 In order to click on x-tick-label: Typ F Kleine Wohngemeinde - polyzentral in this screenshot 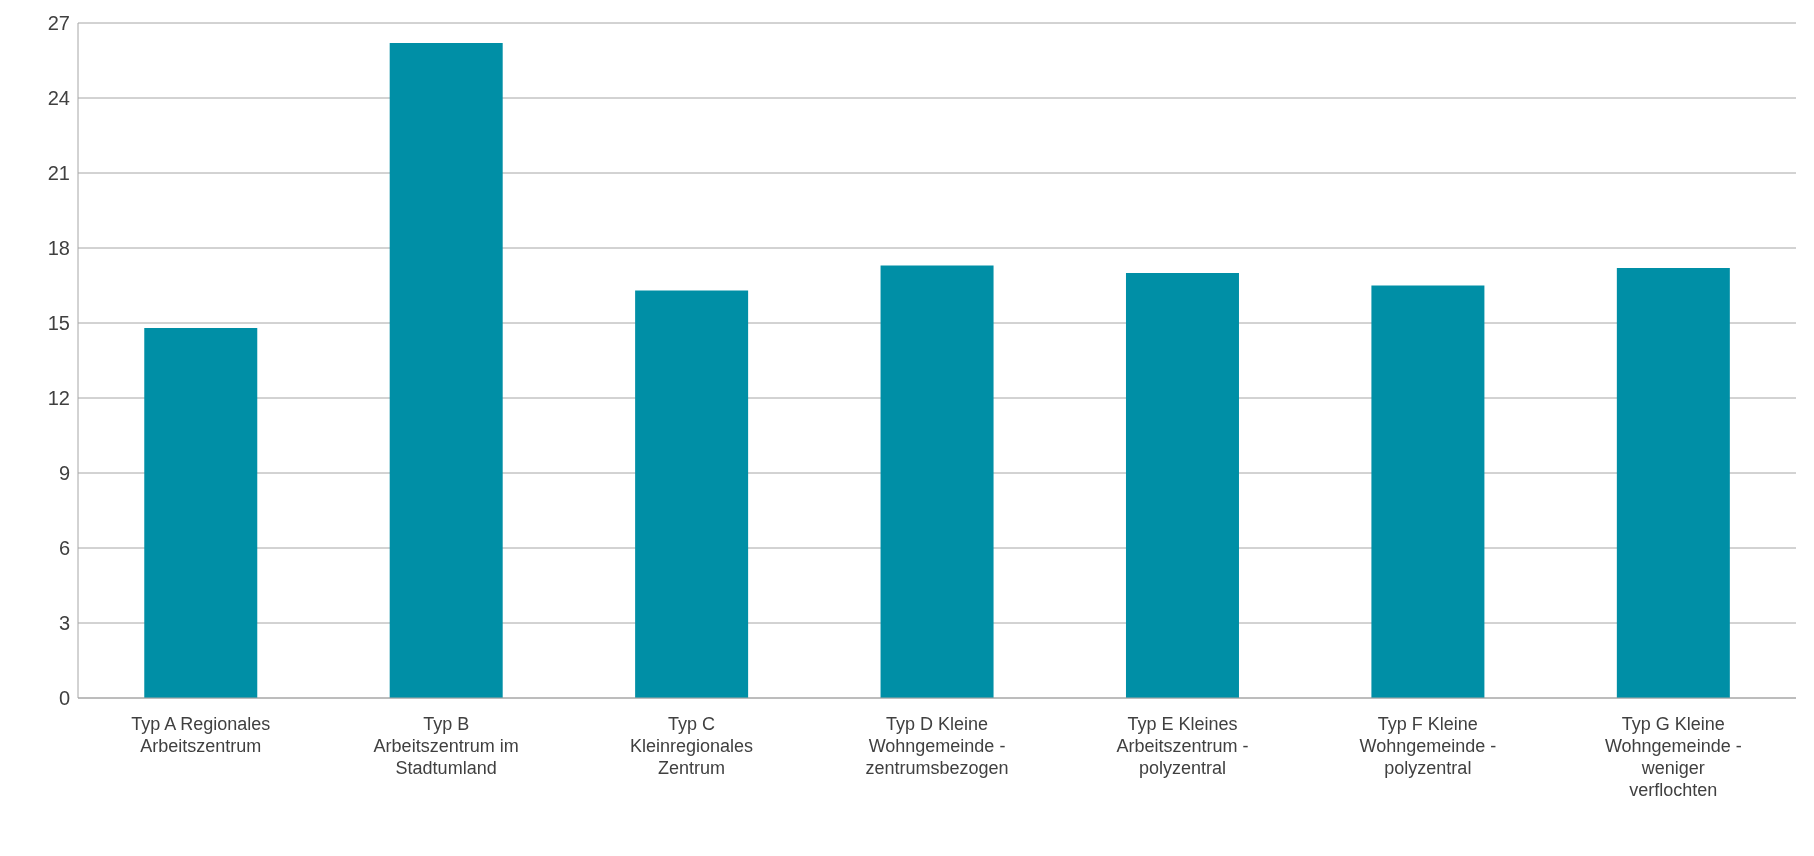, I will do `click(1428, 746)`.